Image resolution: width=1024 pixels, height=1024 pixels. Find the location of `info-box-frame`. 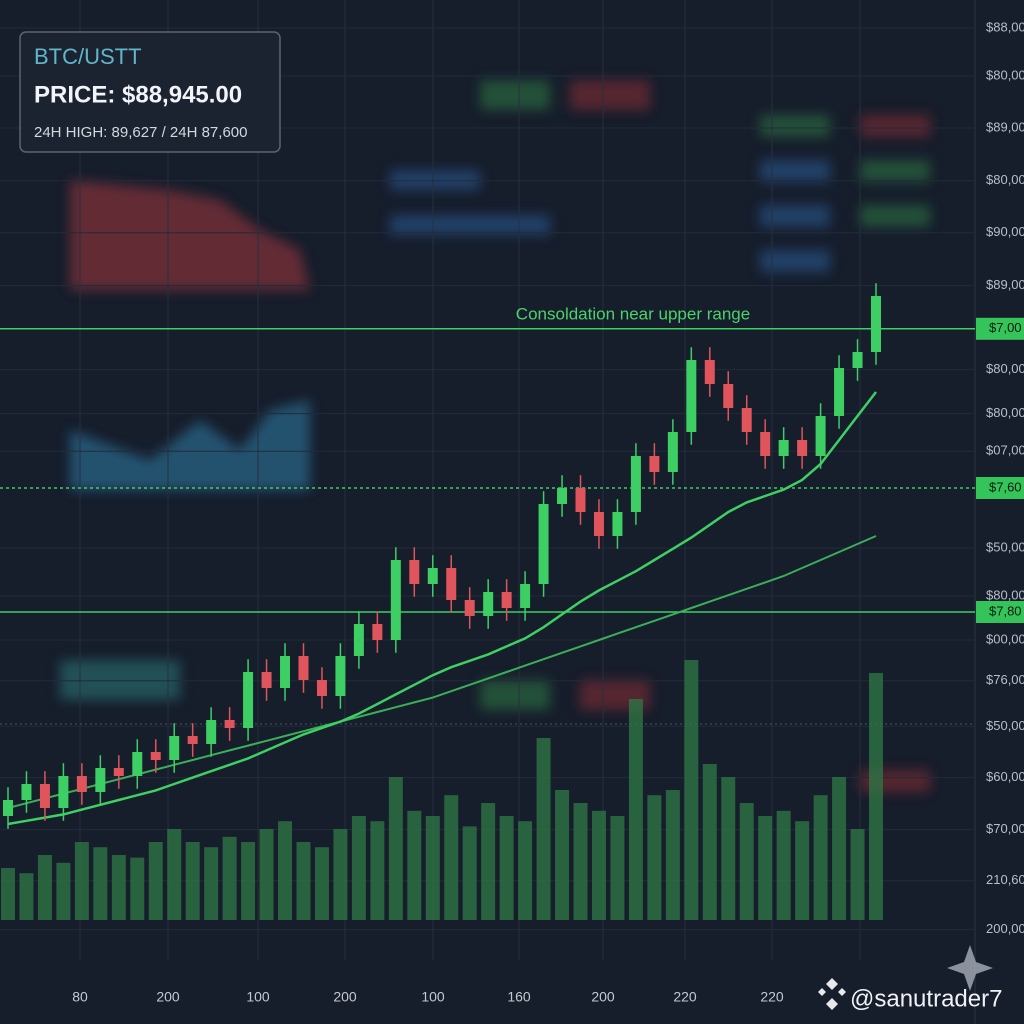

info-box-frame is located at coordinates (150, 92).